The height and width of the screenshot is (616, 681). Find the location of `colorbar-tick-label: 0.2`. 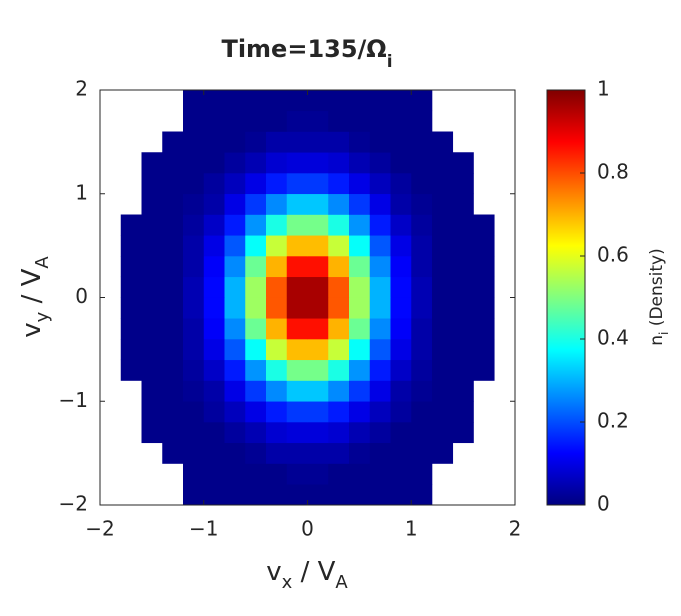

colorbar-tick-label: 0.2 is located at coordinates (613, 421).